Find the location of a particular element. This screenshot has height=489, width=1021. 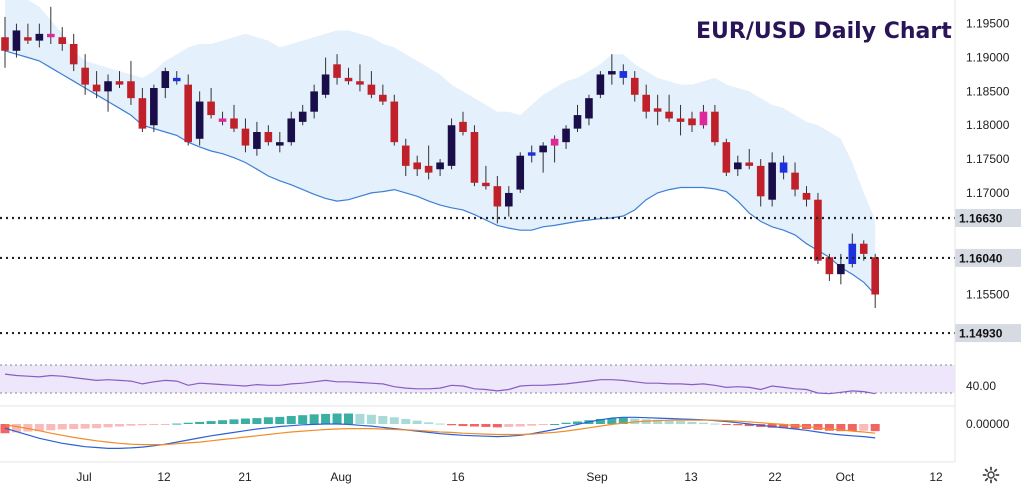

level-label: 1.14930 is located at coordinates (988, 333).